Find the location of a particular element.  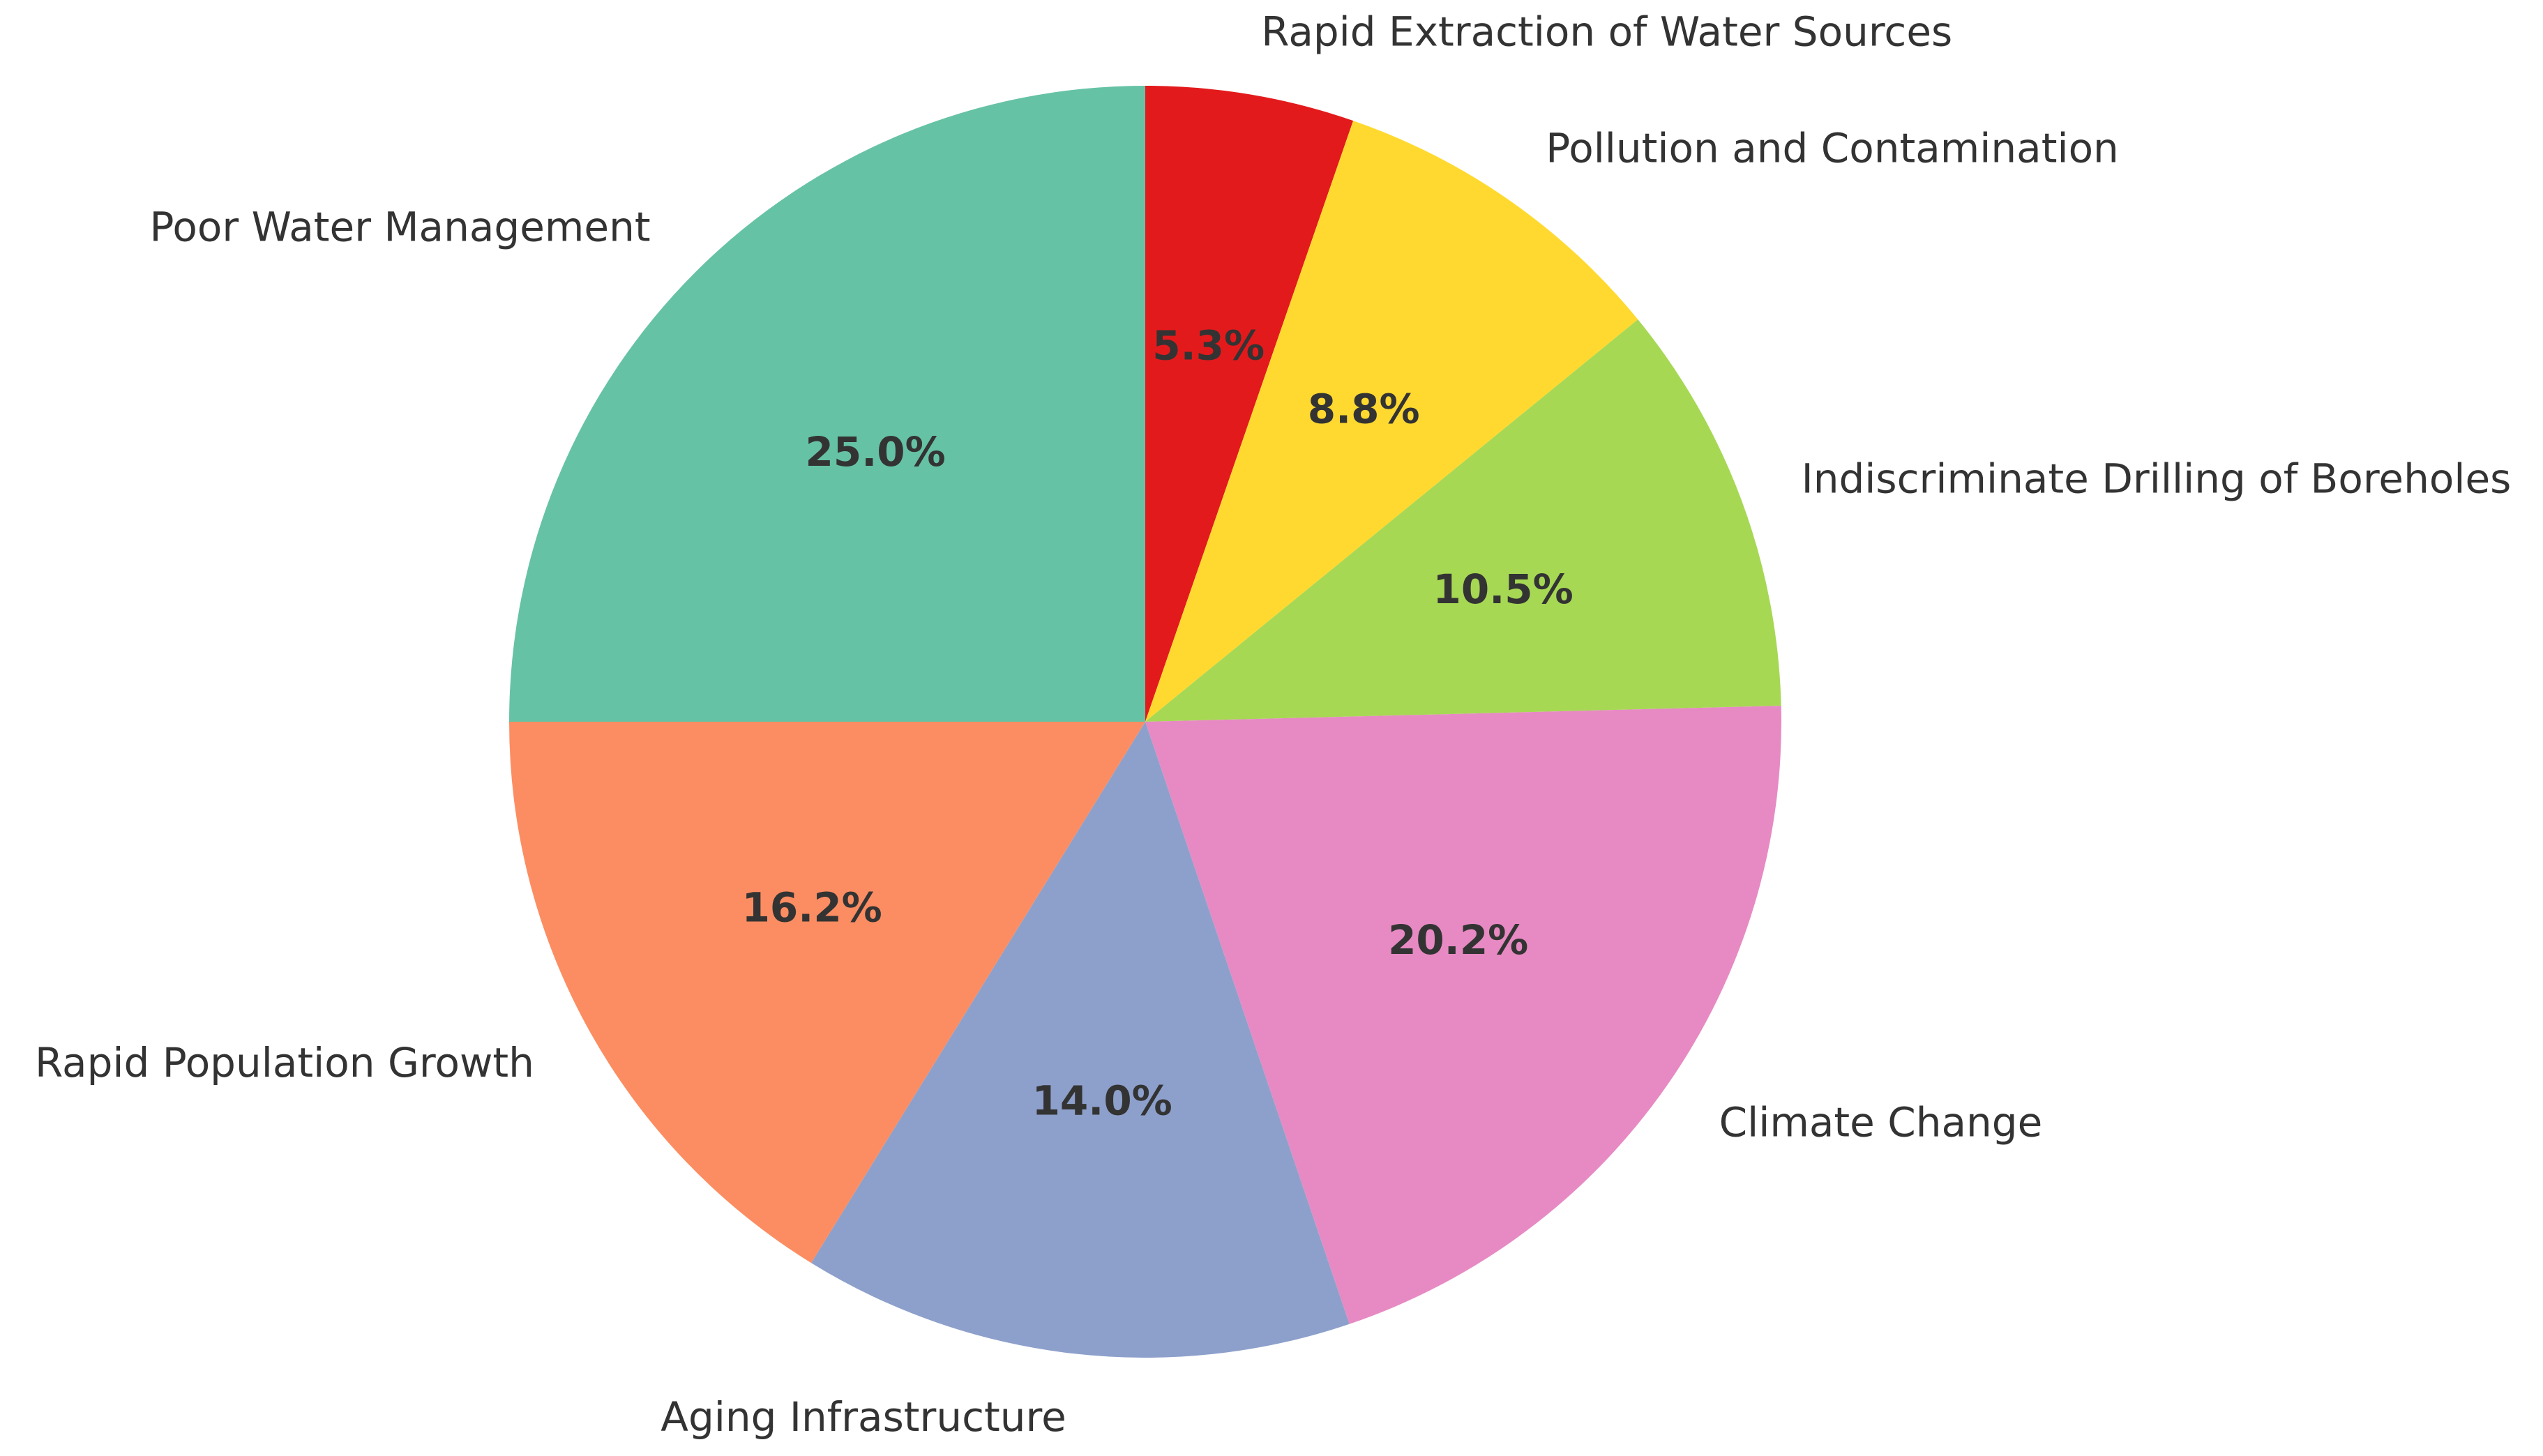

category-label-climate-change: Climate Change is located at coordinates (1881, 1122).